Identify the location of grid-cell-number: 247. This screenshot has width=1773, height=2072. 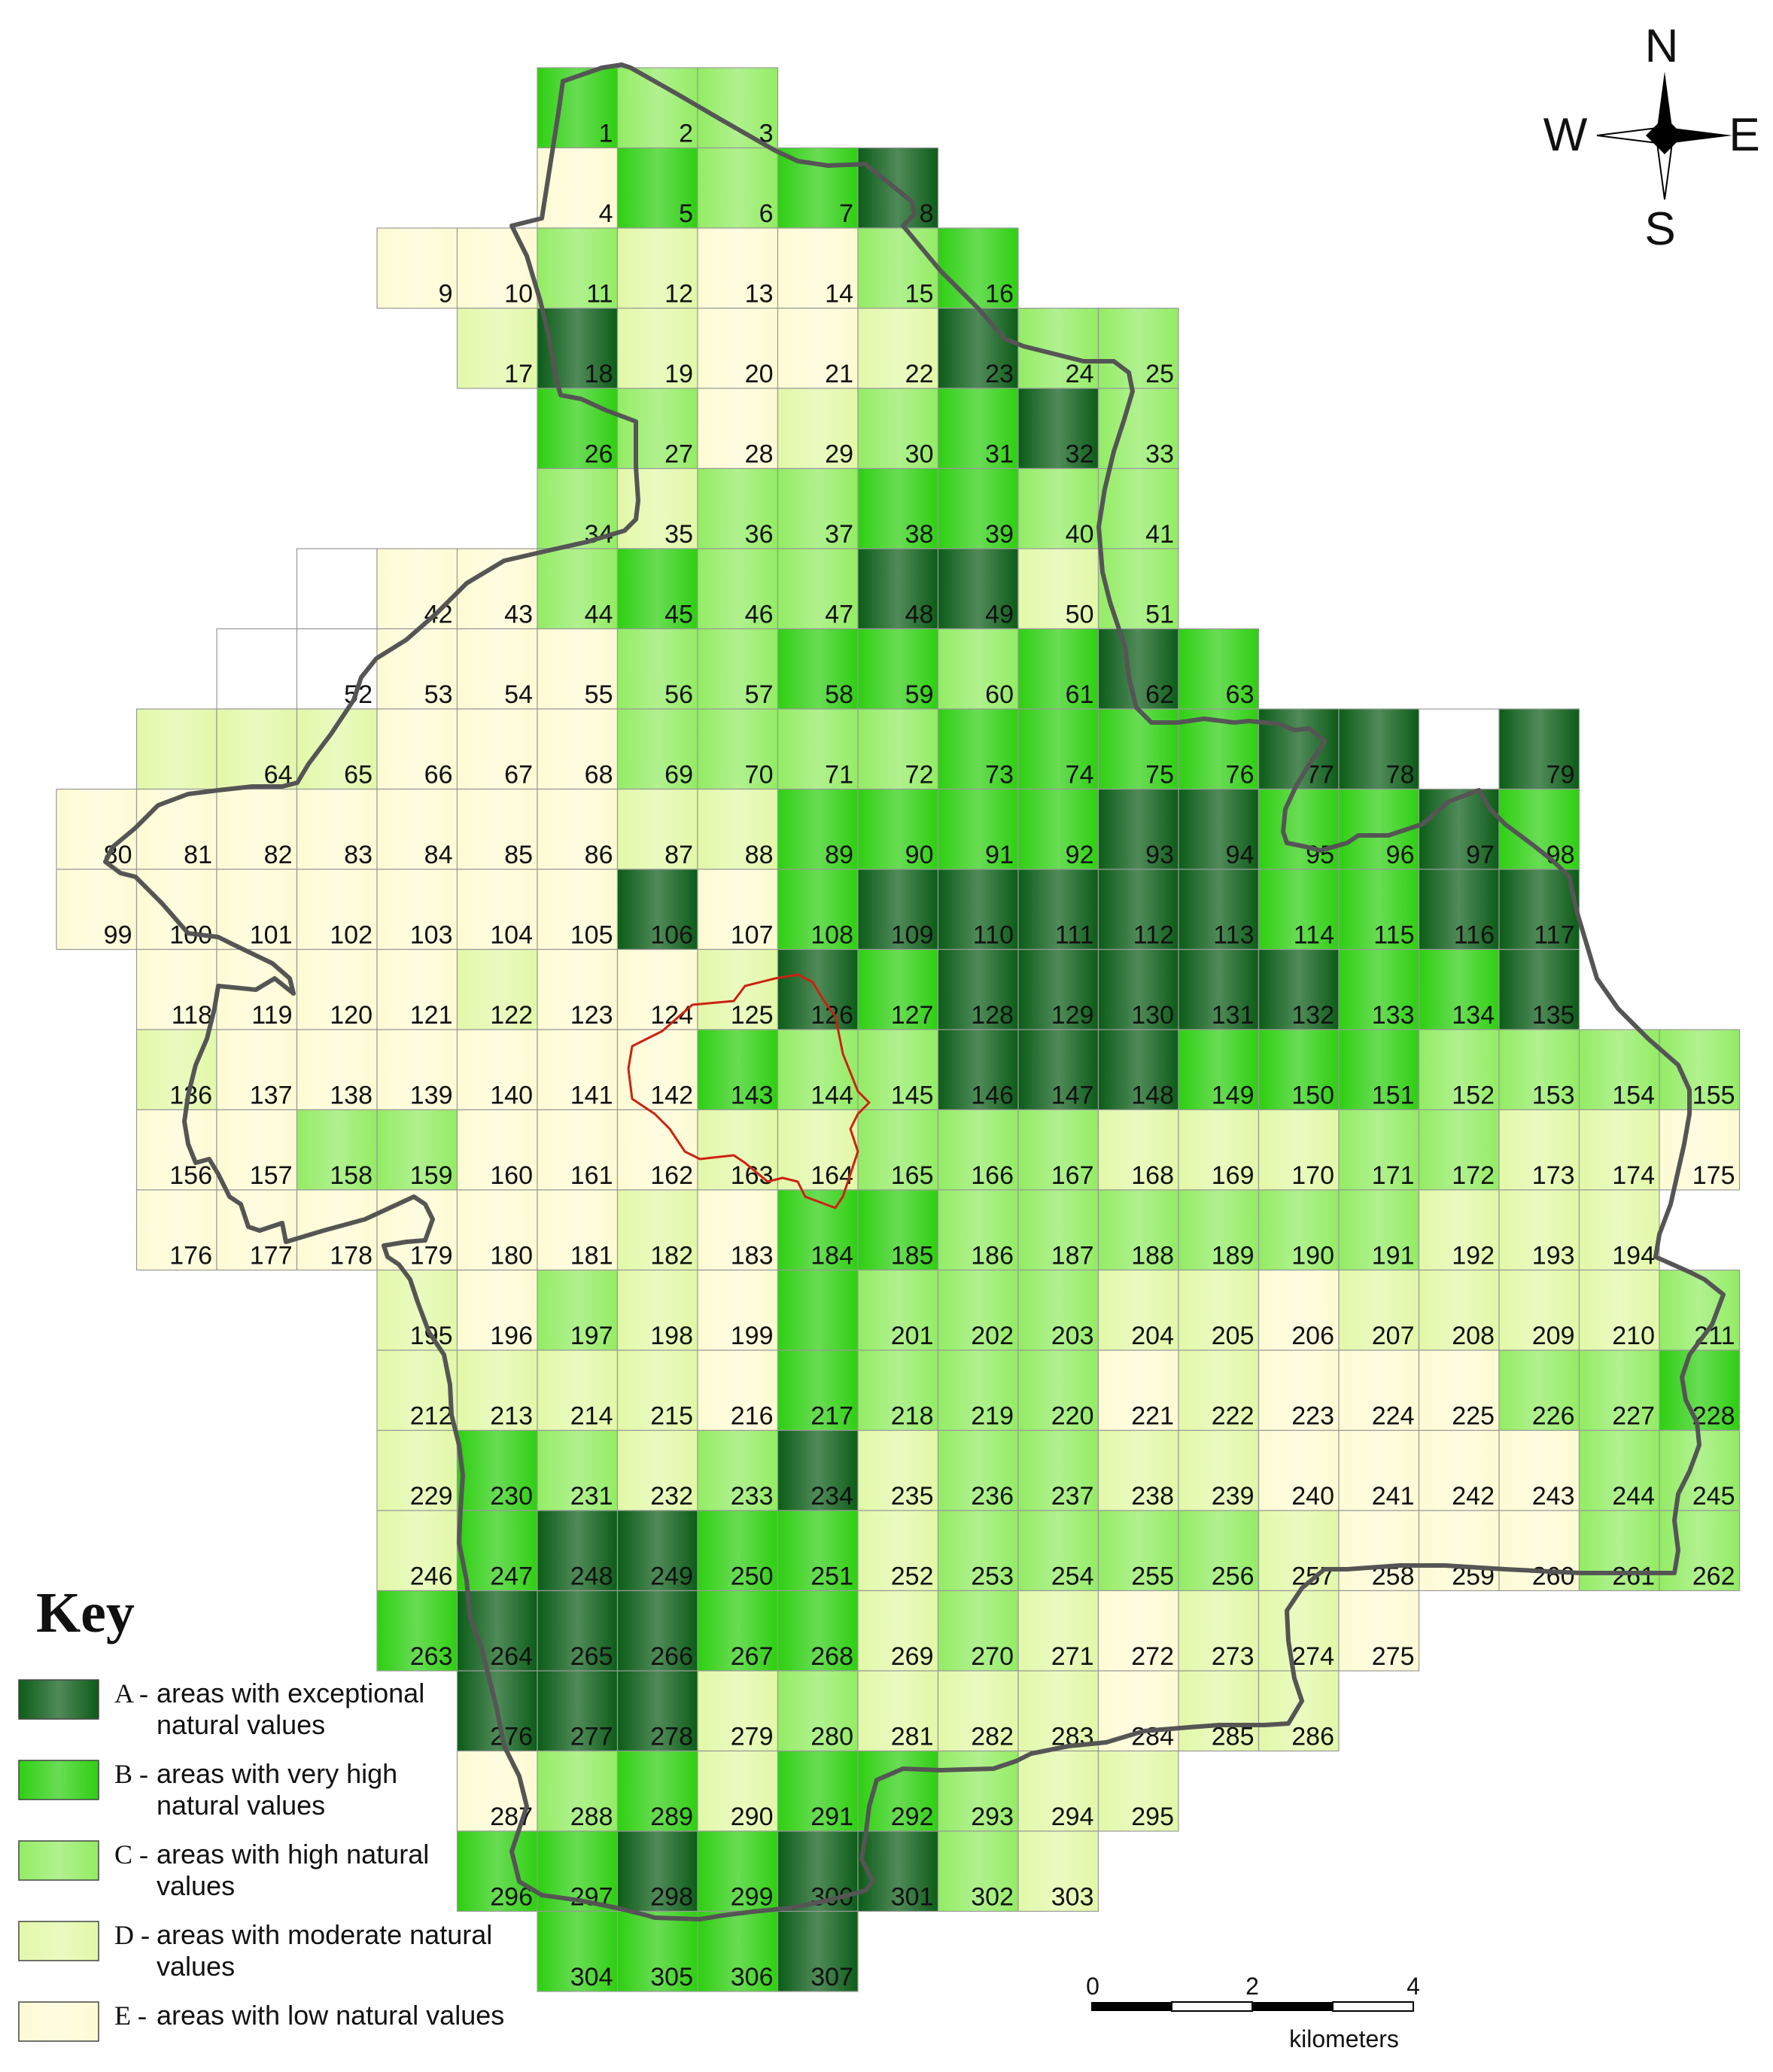
(511, 1576).